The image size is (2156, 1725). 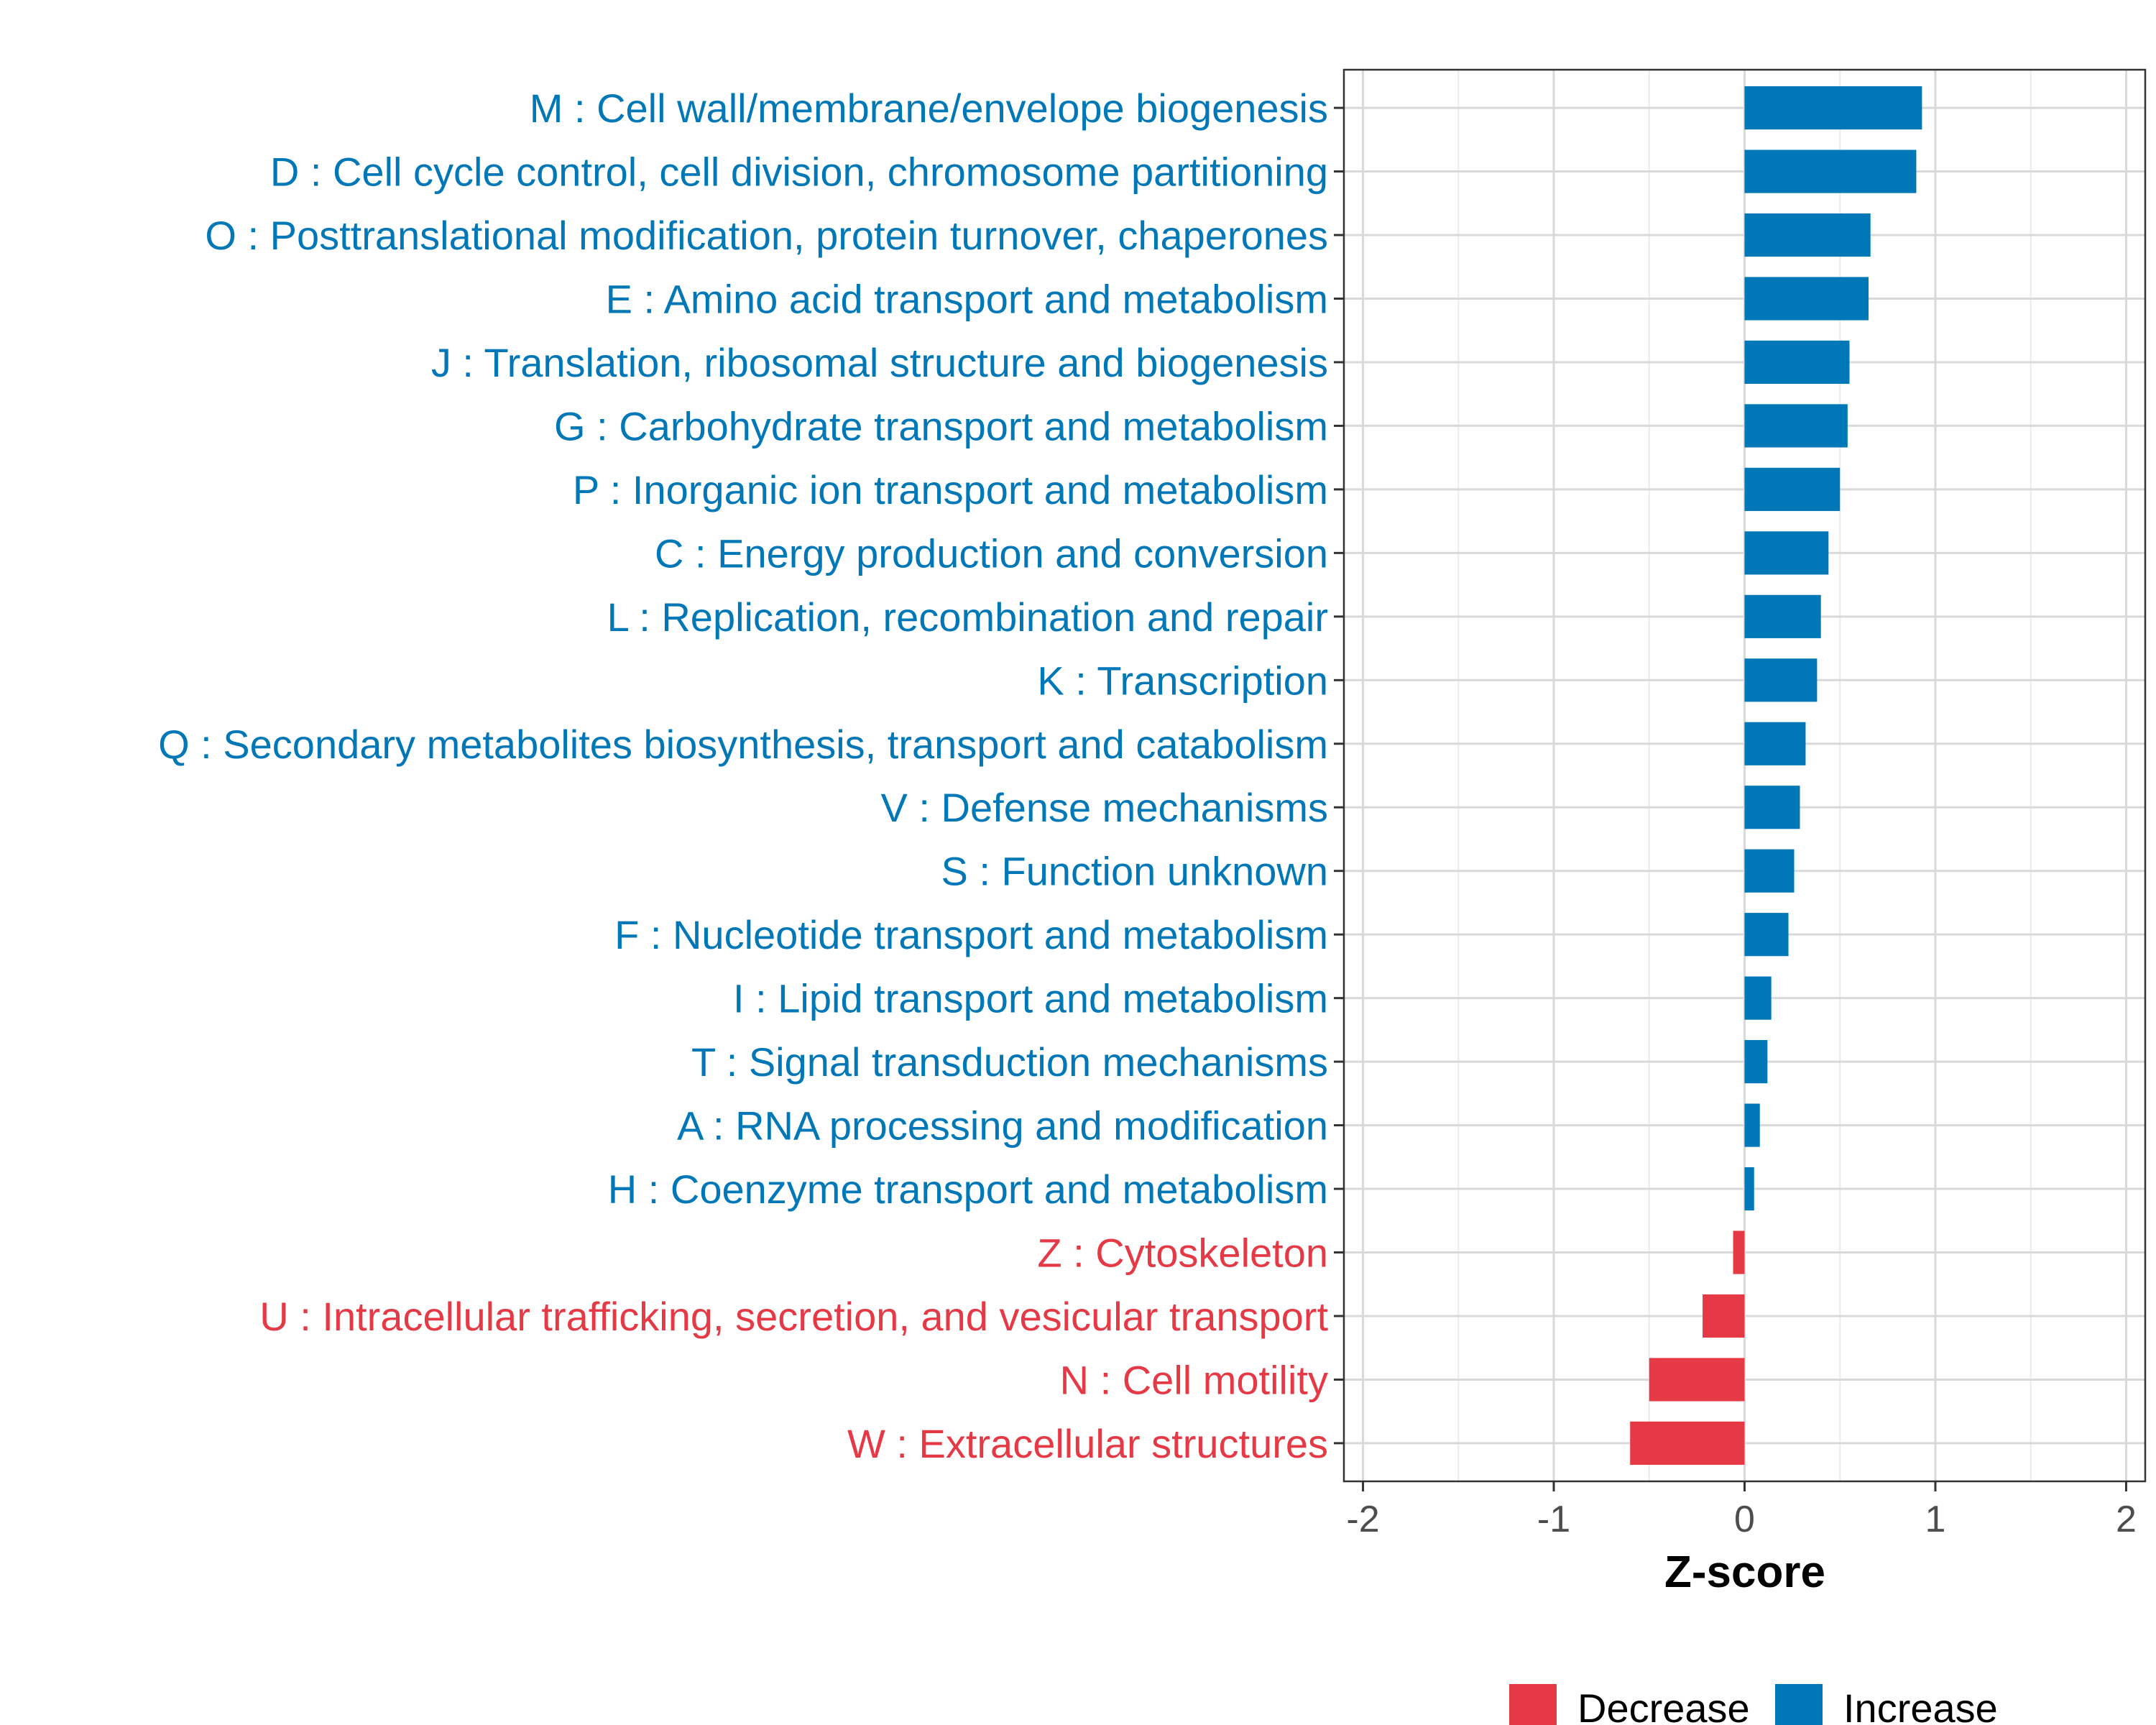 What do you see at coordinates (1030, 998) in the screenshot?
I see `y-tick-label: I : Lipid transport and metabolism` at bounding box center [1030, 998].